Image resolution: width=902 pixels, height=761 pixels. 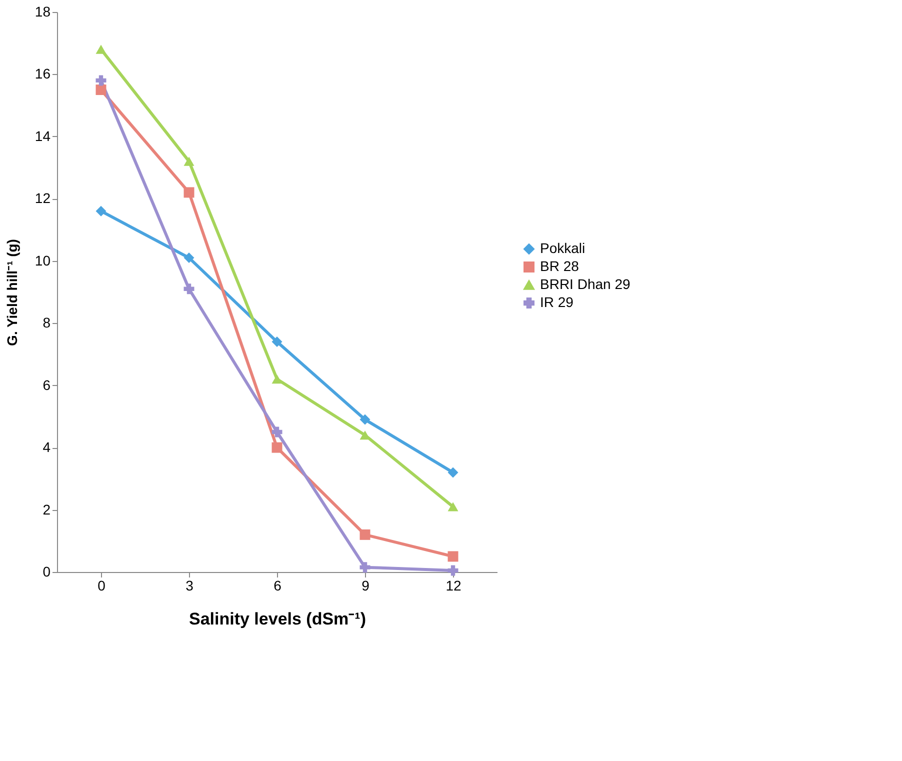 What do you see at coordinates (102, 586) in the screenshot?
I see `x-tick-label: 0` at bounding box center [102, 586].